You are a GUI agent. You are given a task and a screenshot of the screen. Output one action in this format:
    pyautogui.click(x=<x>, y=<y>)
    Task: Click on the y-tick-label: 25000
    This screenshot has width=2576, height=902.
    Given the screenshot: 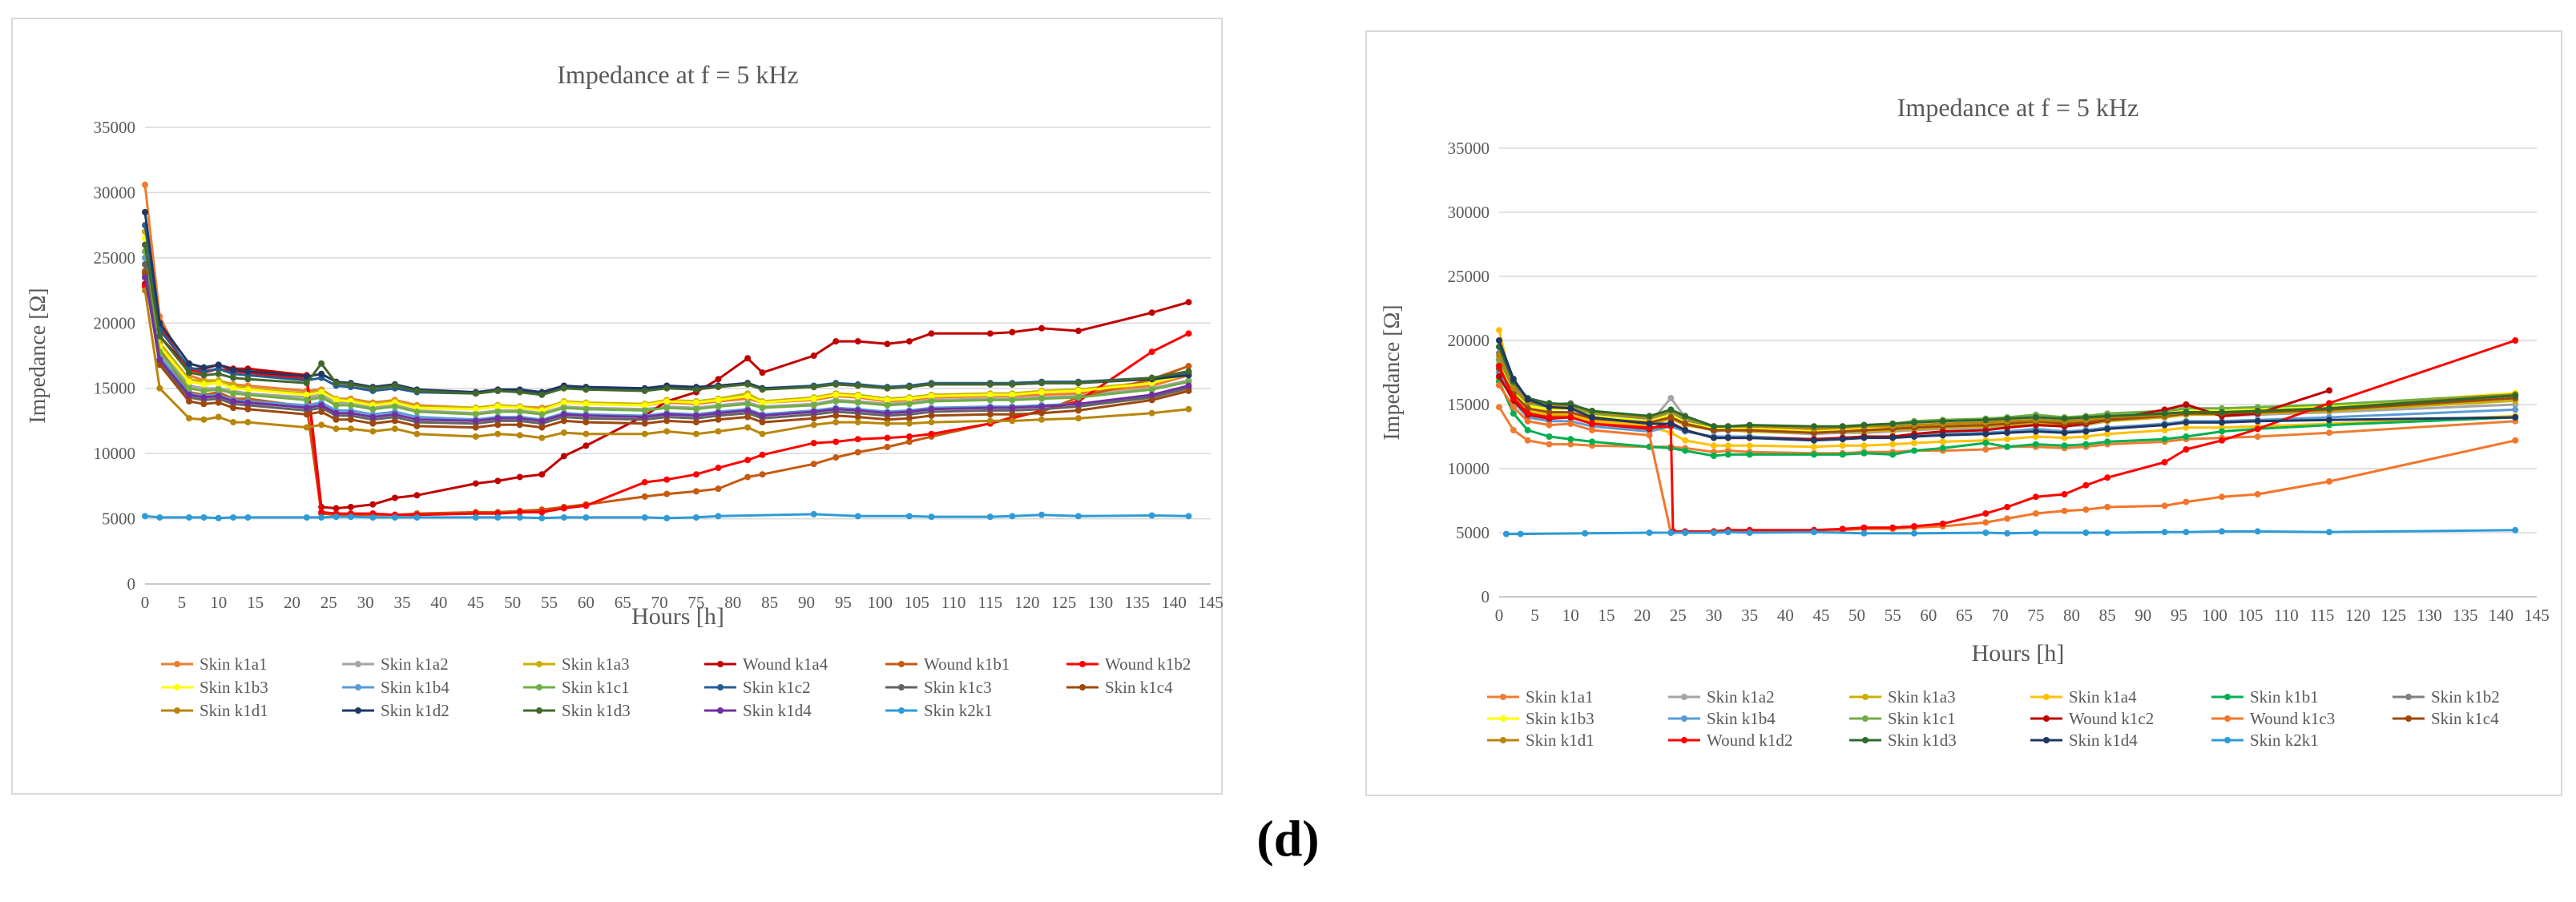 What is the action you would take?
    pyautogui.click(x=1469, y=276)
    